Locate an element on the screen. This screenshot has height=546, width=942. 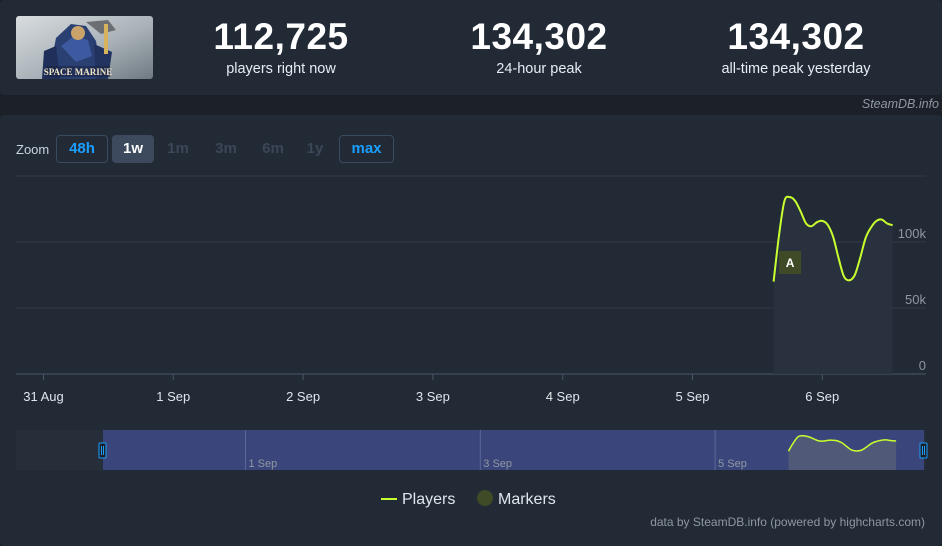
marker-flag: A is located at coordinates (790, 262).